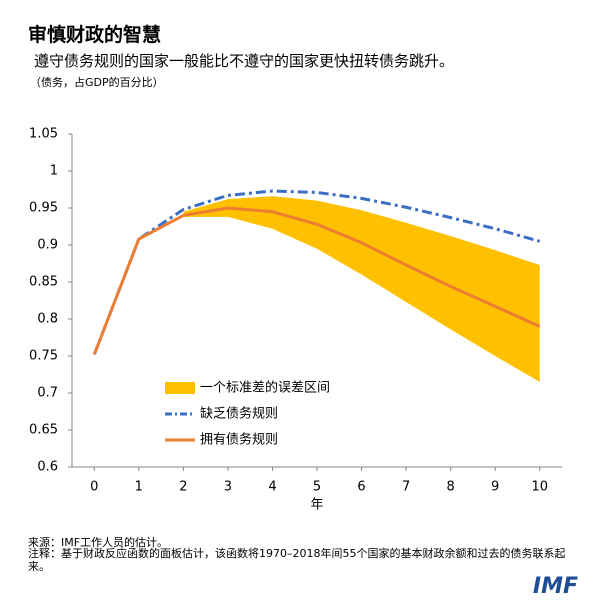  What do you see at coordinates (272, 487) in the screenshot?
I see `x-tick-label: 4` at bounding box center [272, 487].